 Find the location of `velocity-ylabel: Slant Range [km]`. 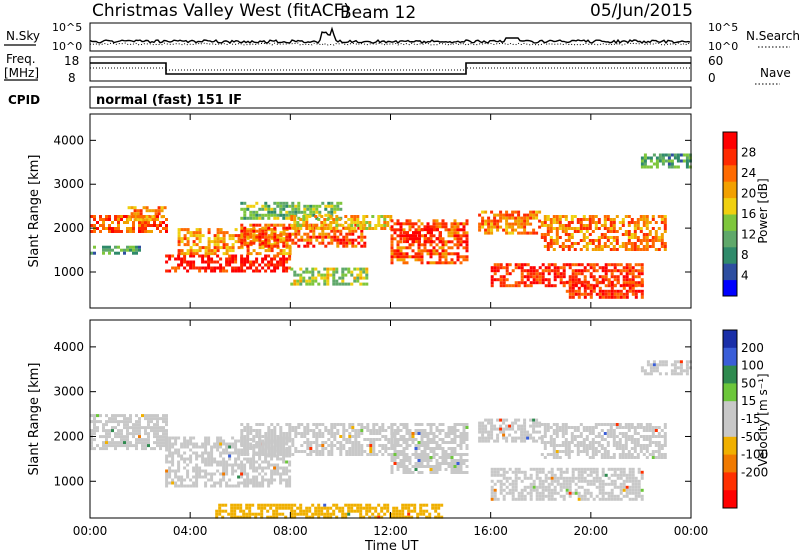

velocity-ylabel: Slant Range [km] is located at coordinates (34, 419).